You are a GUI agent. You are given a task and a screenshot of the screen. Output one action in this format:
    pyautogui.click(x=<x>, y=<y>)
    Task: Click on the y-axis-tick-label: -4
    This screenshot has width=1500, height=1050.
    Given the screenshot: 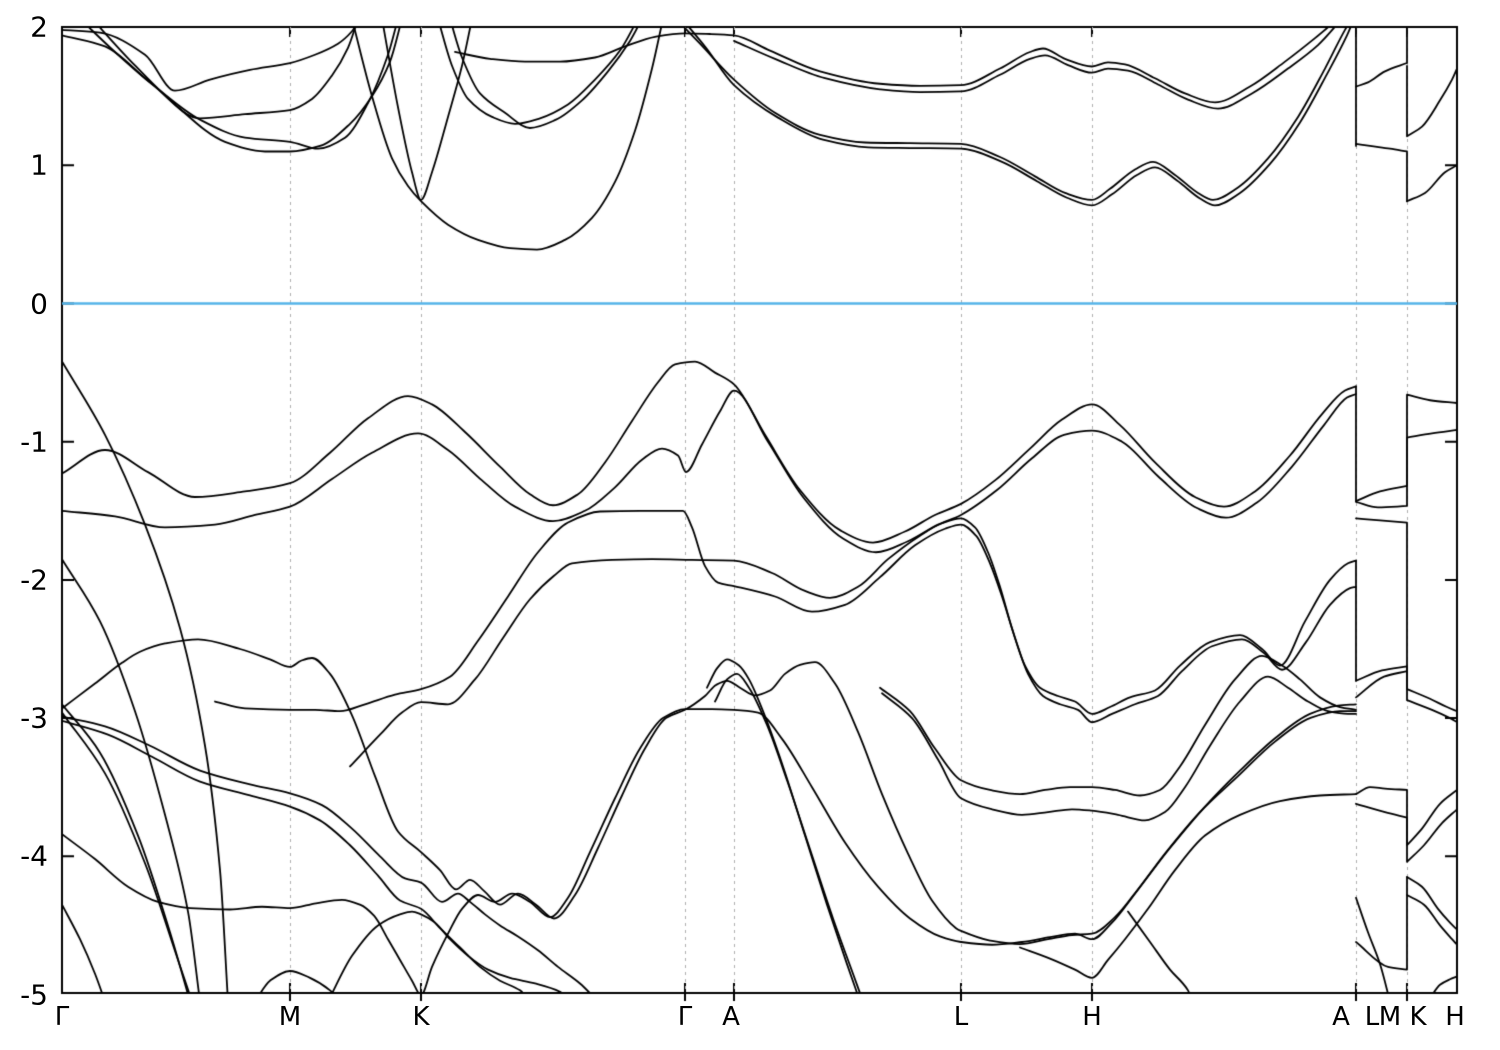 What is the action you would take?
    pyautogui.click(x=34, y=856)
    